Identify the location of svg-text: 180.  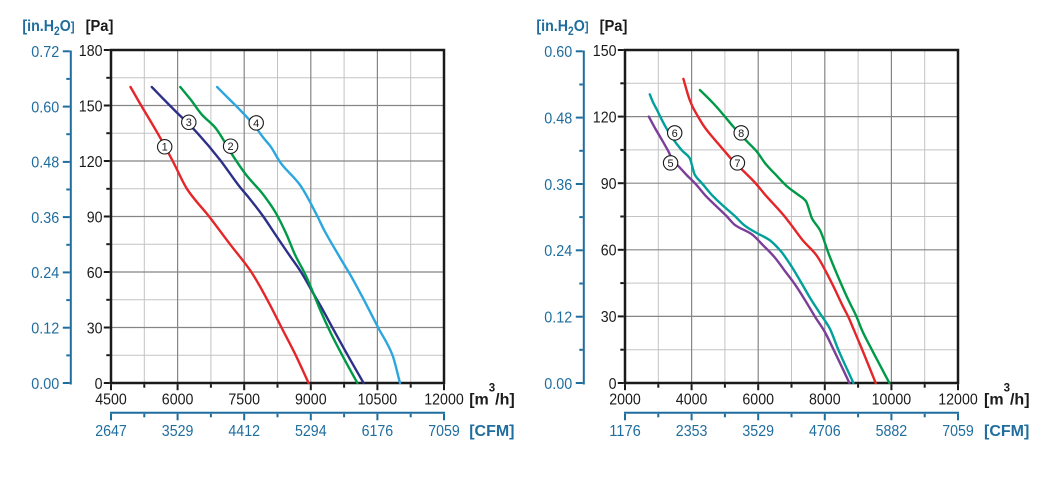
(91, 51).